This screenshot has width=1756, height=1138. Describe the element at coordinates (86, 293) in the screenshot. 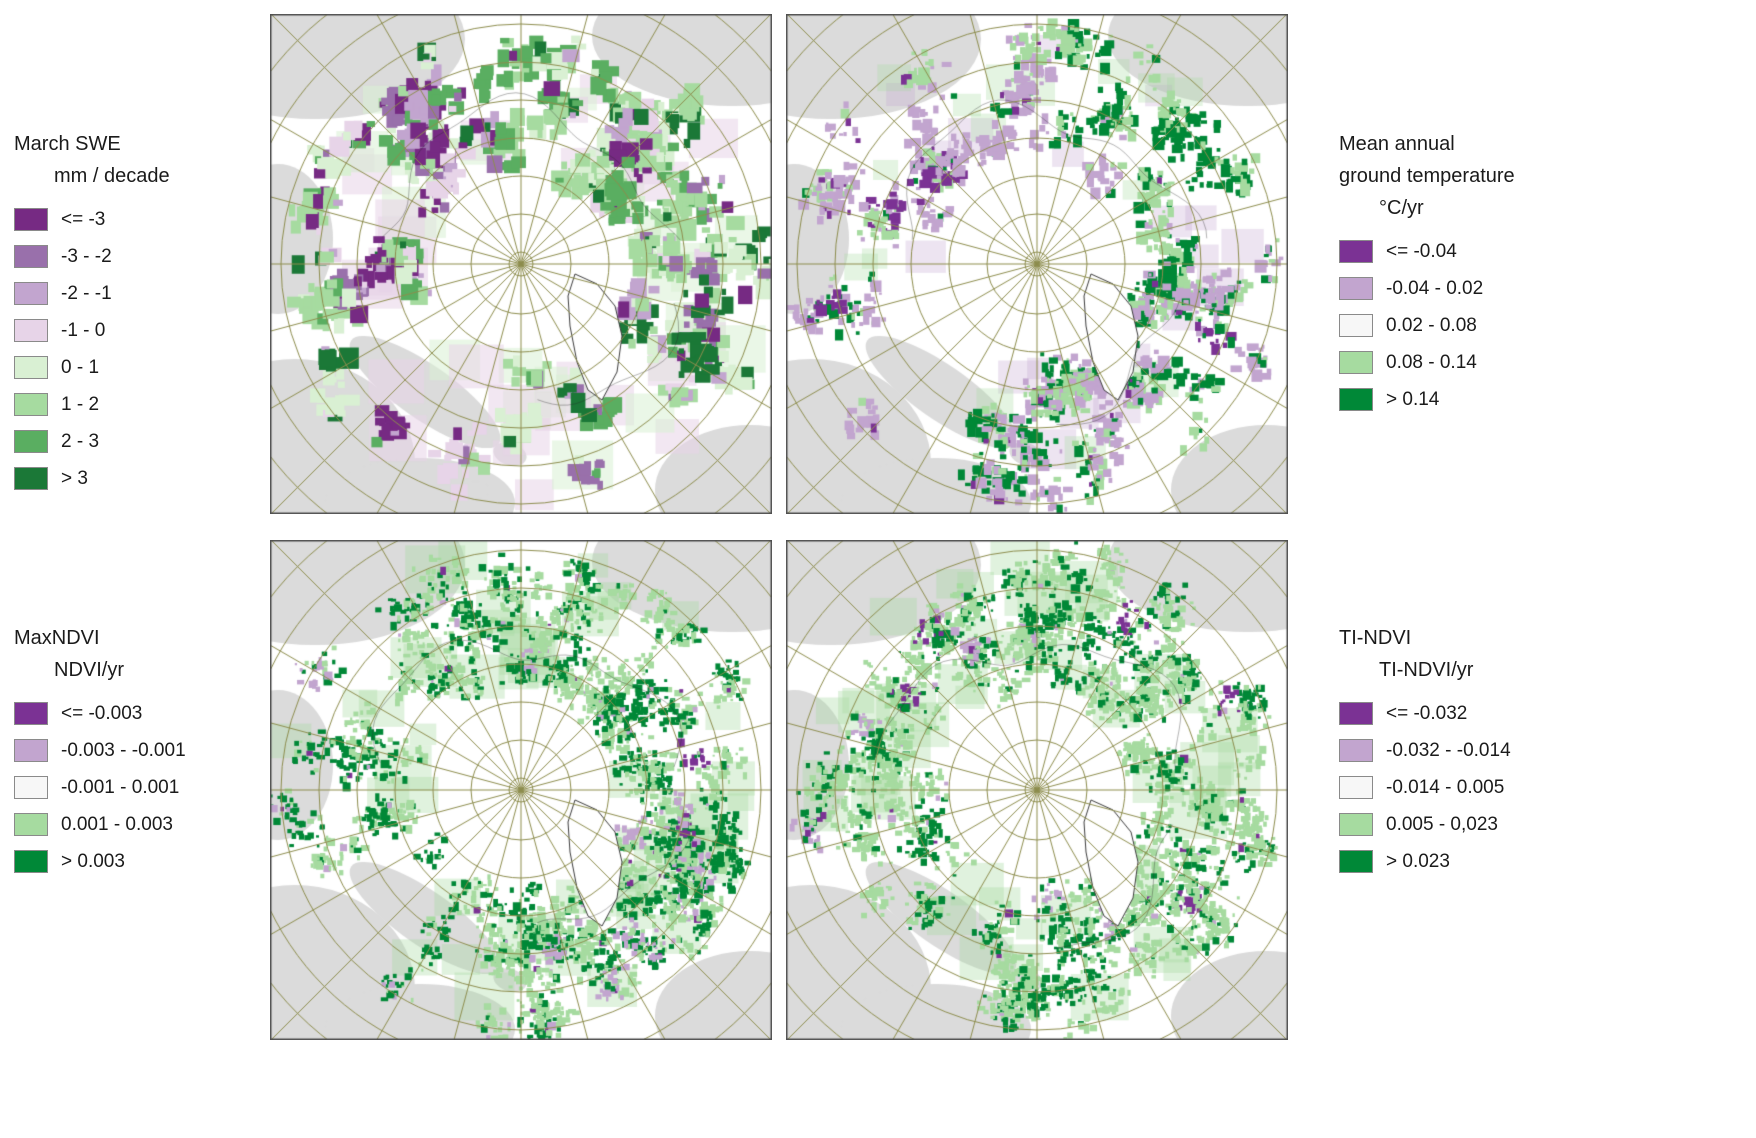

I see `legend-class-label: -2 - -1` at that location.